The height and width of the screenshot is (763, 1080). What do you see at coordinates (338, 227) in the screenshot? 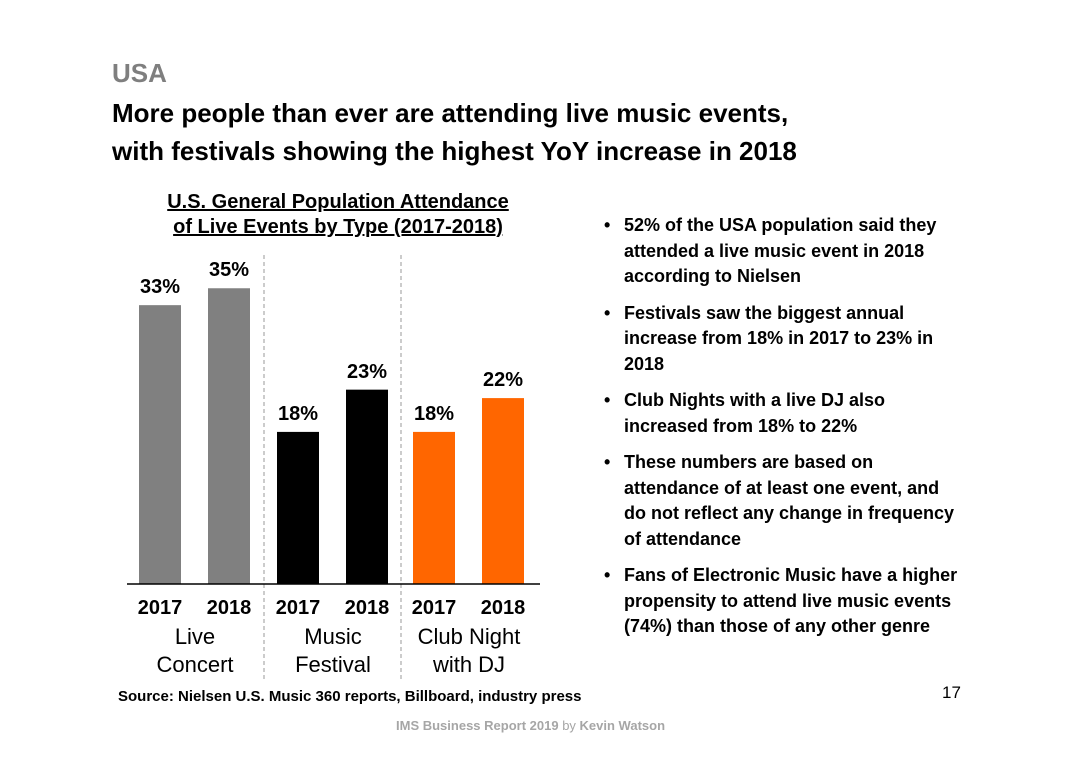
I see `chart-title-line2: of Live Events by Type (2017-2018)` at bounding box center [338, 227].